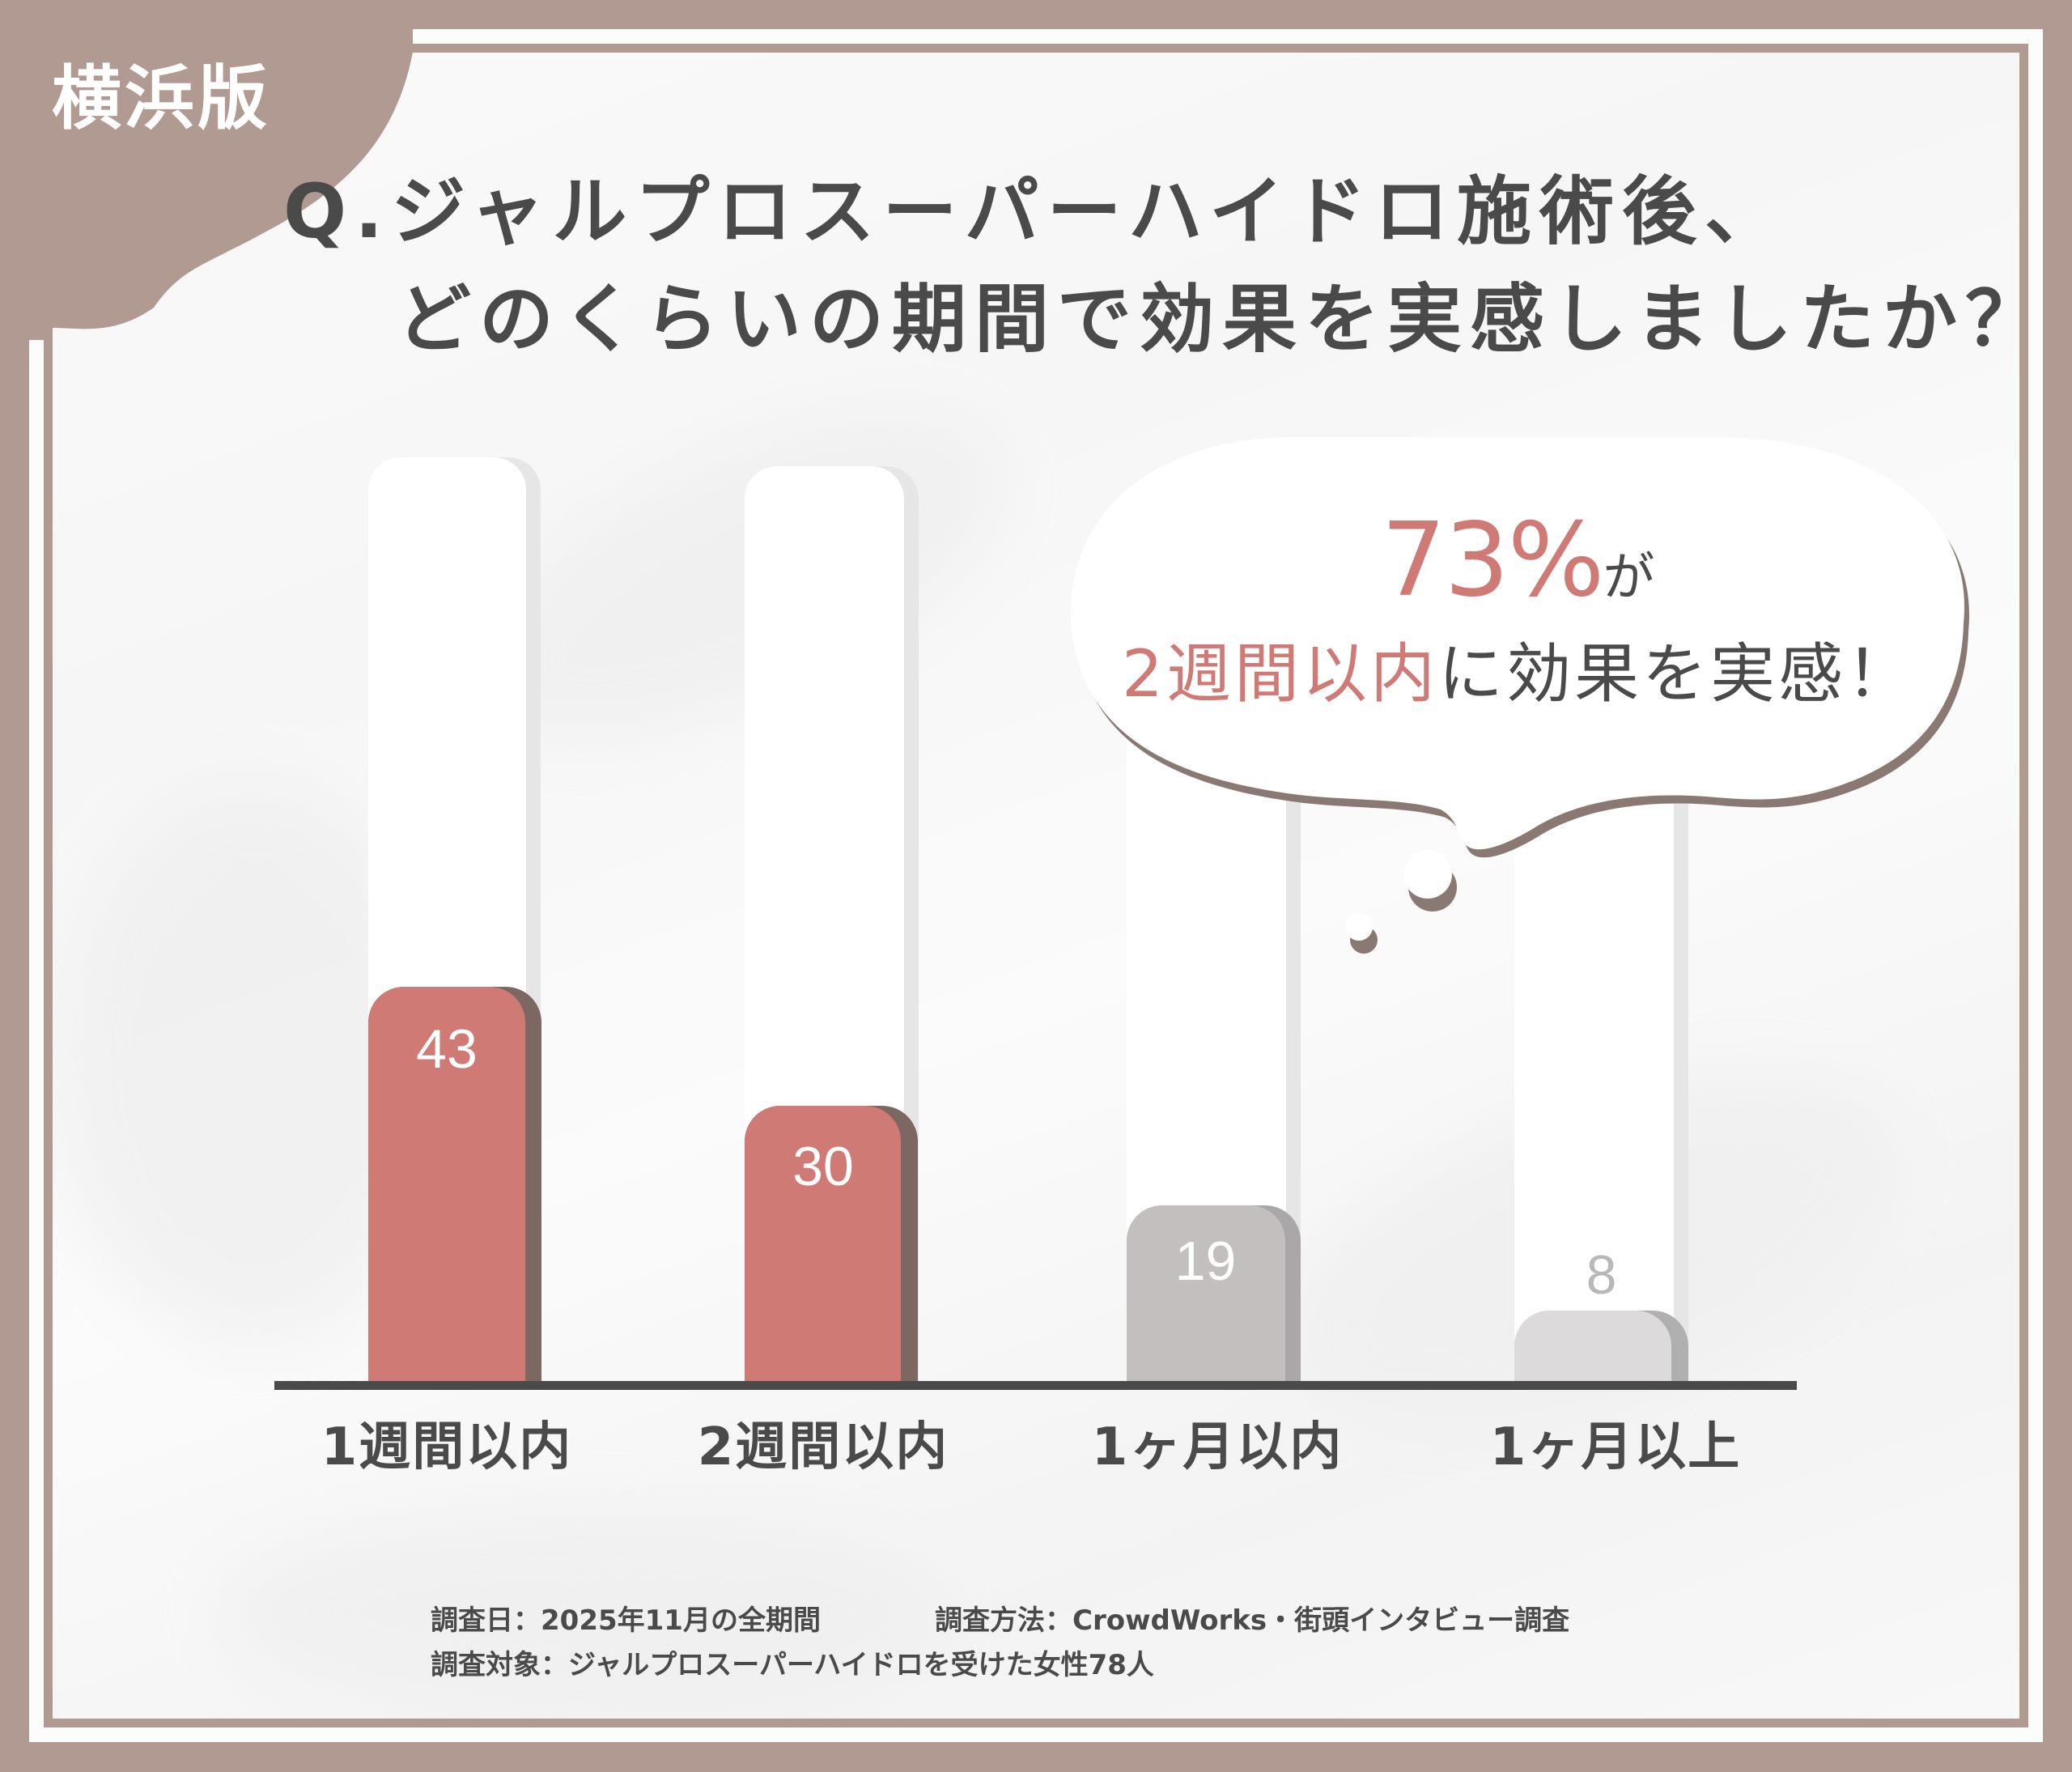  Describe the element at coordinates (447, 1447) in the screenshot. I see `x-label-1: 1週間以内` at that location.